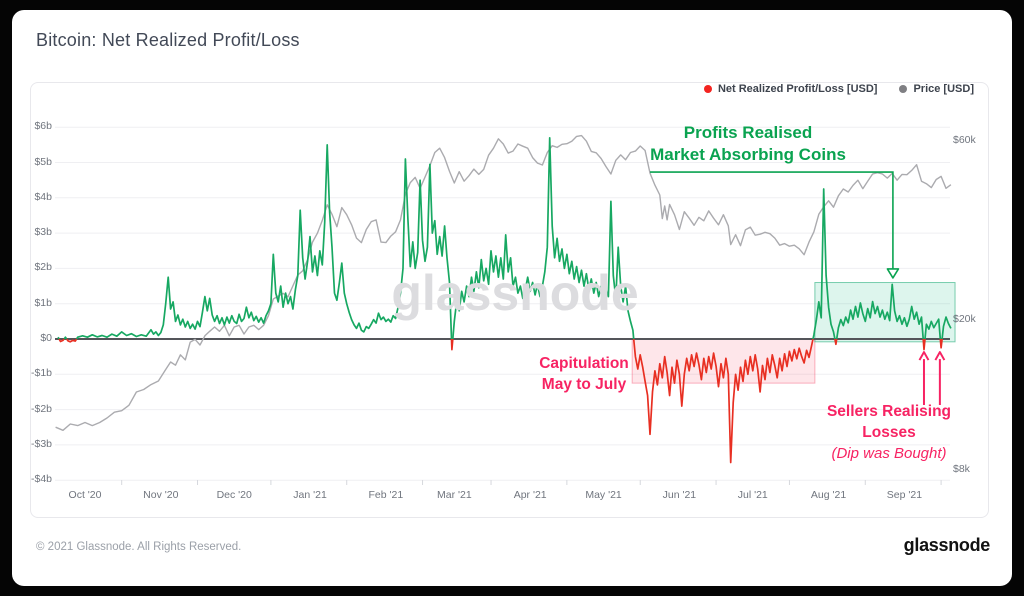 This screenshot has height=596, width=1024. Describe the element at coordinates (168, 40) in the screenshot. I see `page-title: Bitcoin: Net Realized Profit/Loss` at that location.